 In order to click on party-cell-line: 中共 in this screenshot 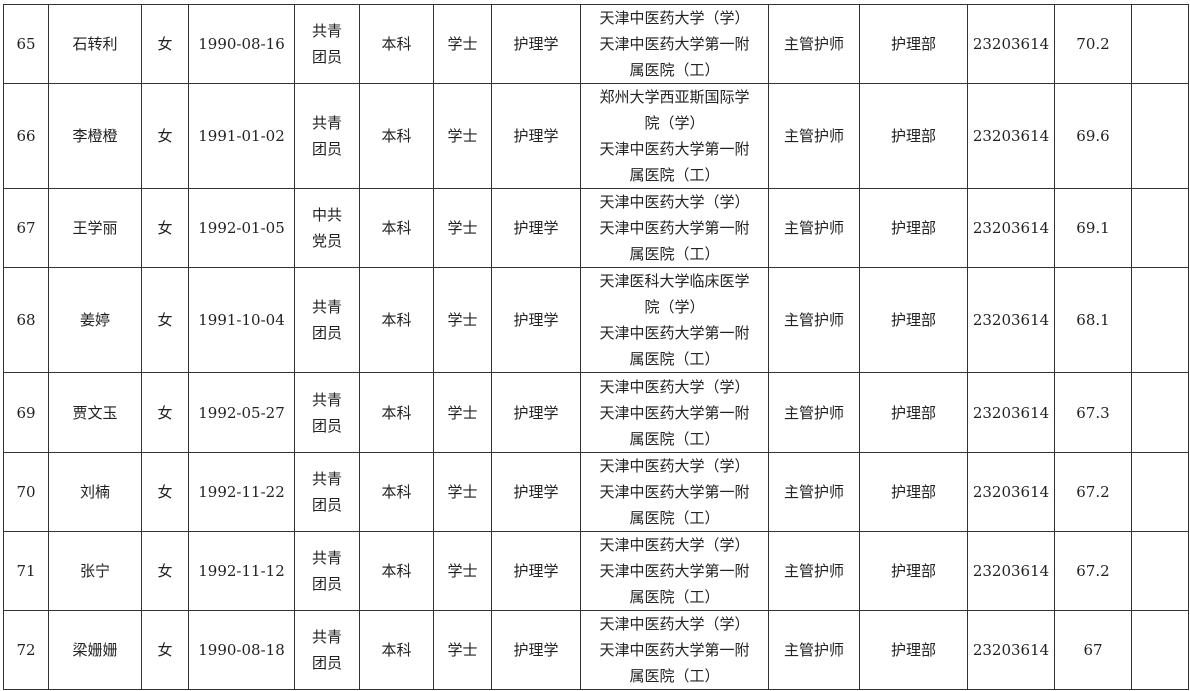, I will do `click(326, 215)`.